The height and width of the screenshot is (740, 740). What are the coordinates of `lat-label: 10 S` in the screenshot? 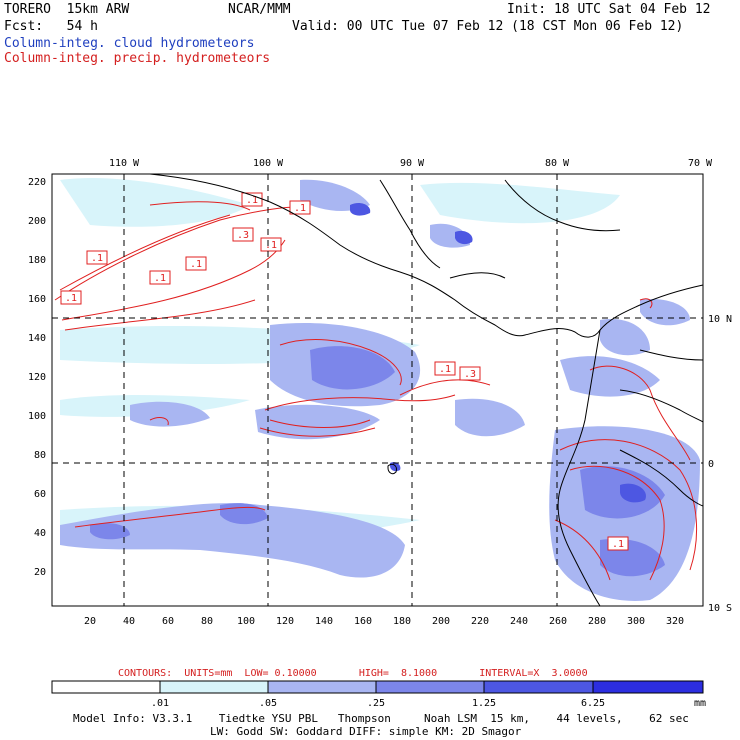 It's located at (720, 608).